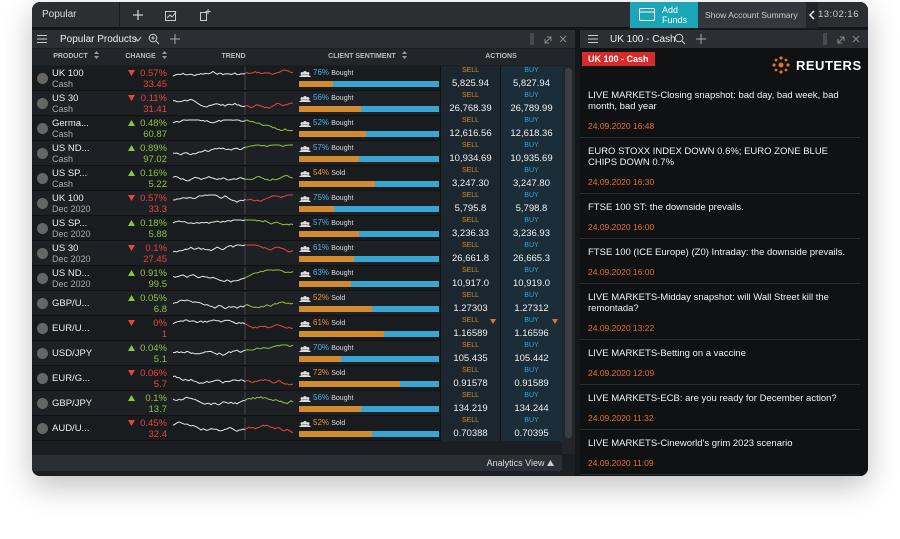 This screenshot has height=539, width=900. What do you see at coordinates (531, 333) in the screenshot?
I see `buy-price: 1.16596` at bounding box center [531, 333].